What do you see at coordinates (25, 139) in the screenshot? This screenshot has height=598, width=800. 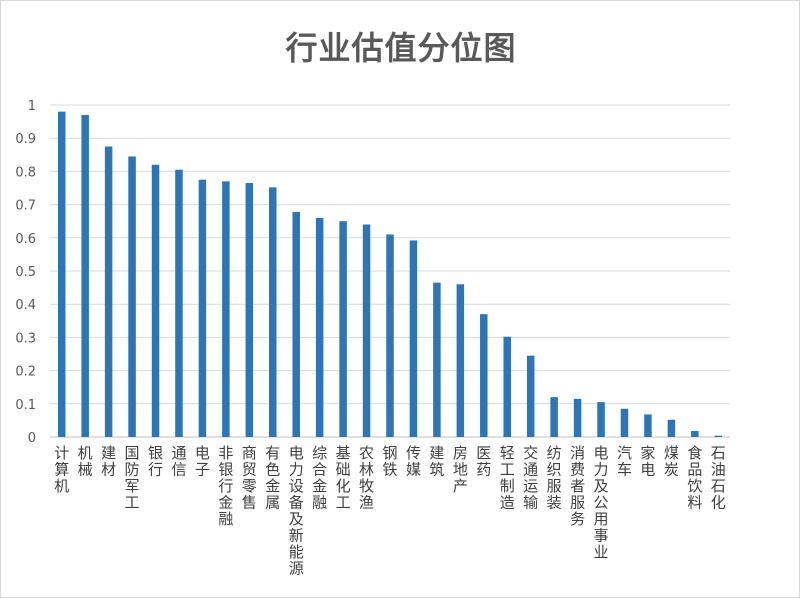 I see `y-tick-label: 0.9` at bounding box center [25, 139].